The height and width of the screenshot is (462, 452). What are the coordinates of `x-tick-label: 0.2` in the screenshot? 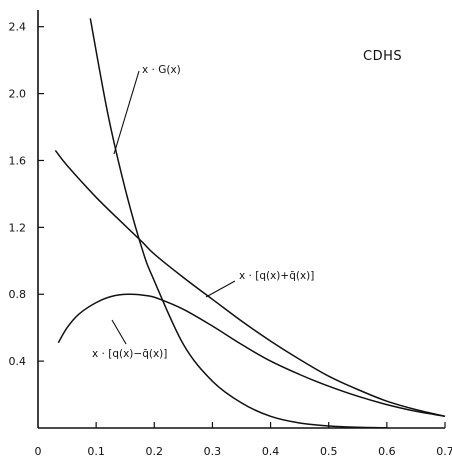 It's located at (155, 451).